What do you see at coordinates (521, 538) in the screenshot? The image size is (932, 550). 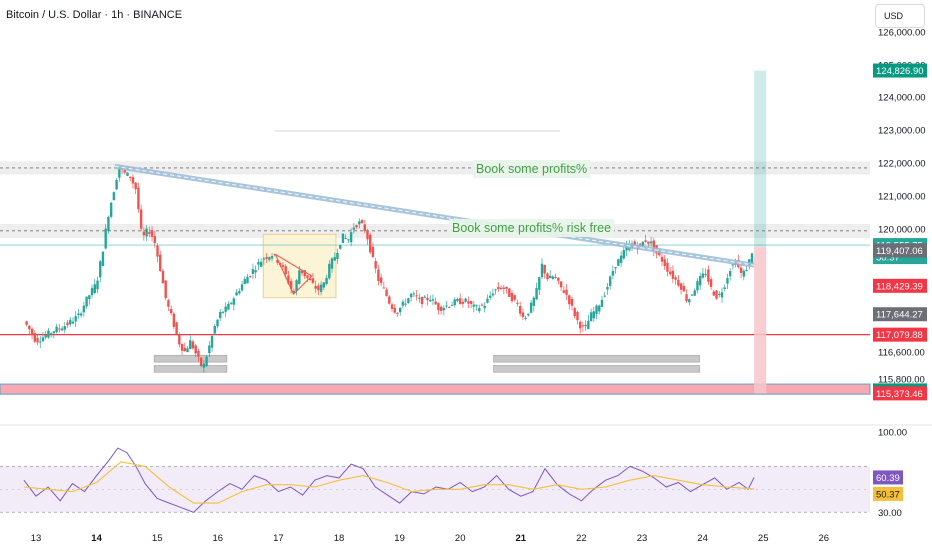 I see `date-tick-label: 21` at bounding box center [521, 538].